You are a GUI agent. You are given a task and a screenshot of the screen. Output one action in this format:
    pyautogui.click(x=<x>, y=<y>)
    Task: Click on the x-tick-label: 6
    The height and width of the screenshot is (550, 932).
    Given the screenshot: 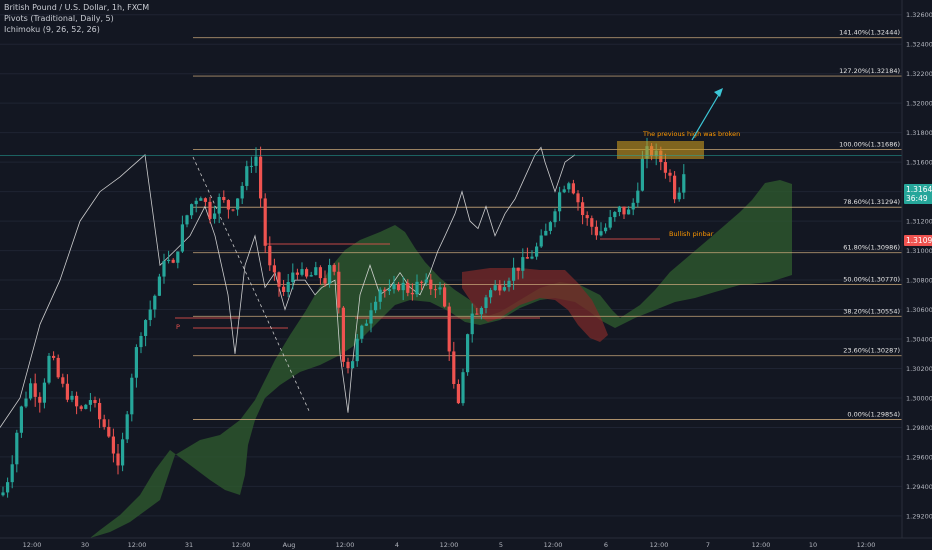 What is the action you would take?
    pyautogui.click(x=606, y=545)
    